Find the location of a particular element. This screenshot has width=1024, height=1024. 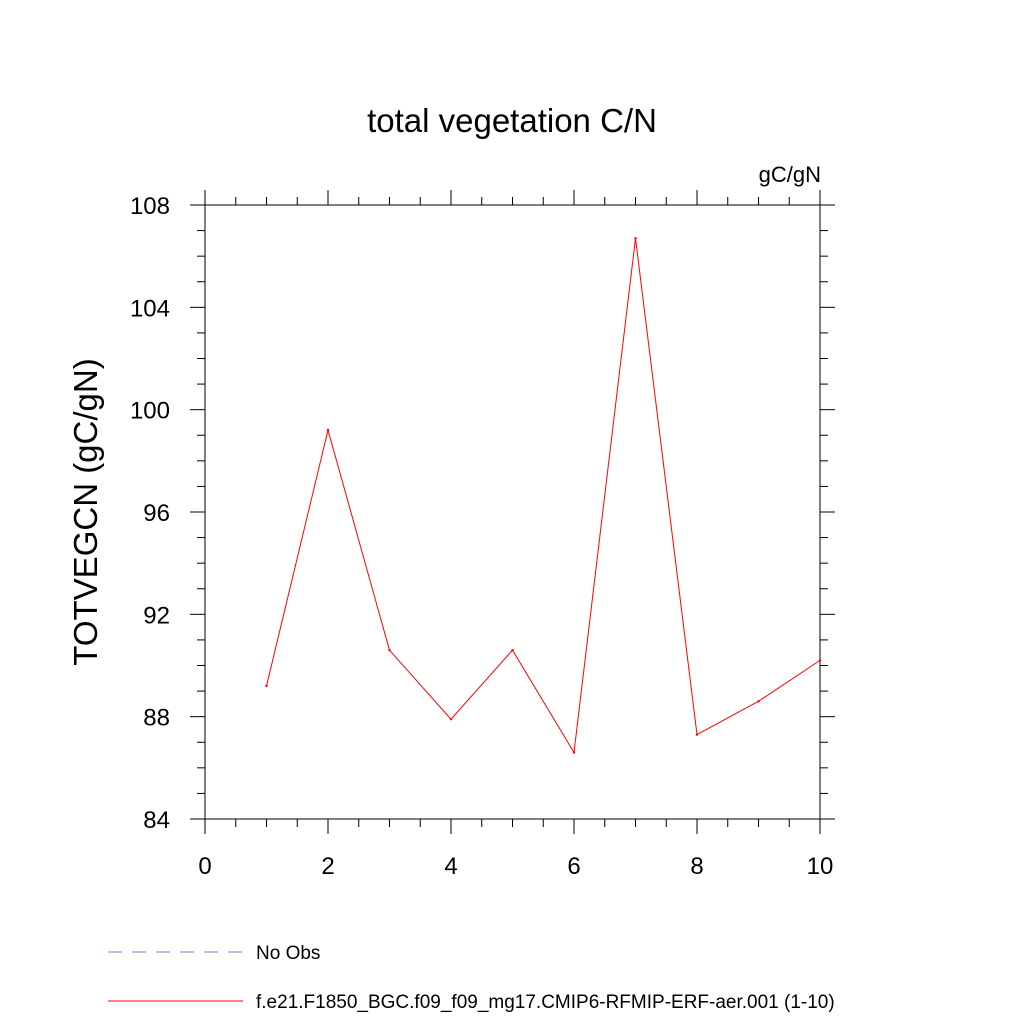

y-axis-label: TOTVEGCN (gC/gN) is located at coordinates (85, 511).